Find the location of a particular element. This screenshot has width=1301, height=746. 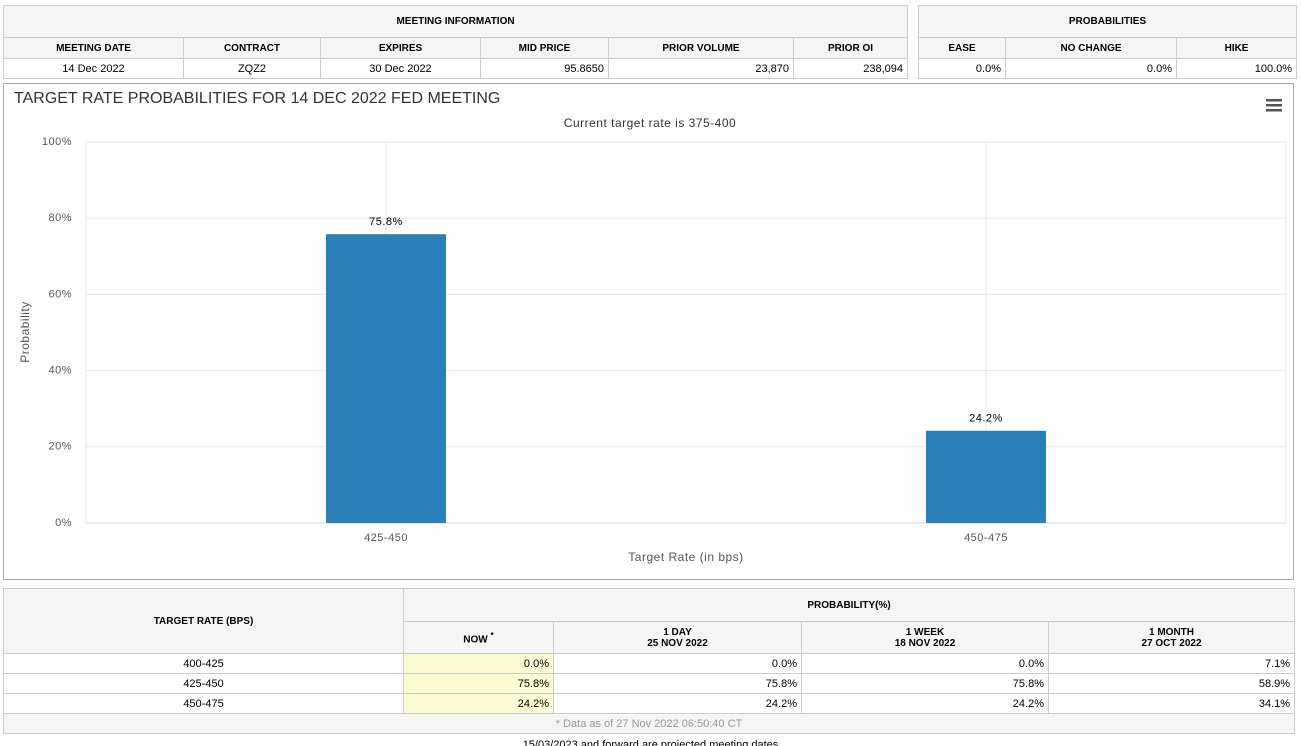

menu-icon is located at coordinates (1274, 105).